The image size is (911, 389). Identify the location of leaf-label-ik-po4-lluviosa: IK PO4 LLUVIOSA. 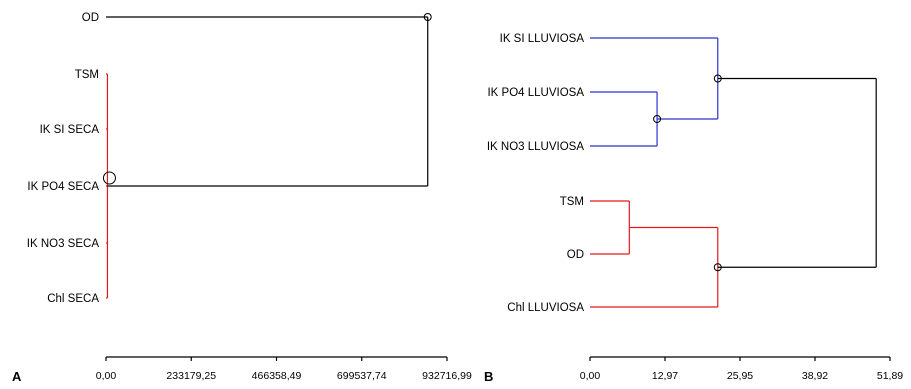
(535, 93).